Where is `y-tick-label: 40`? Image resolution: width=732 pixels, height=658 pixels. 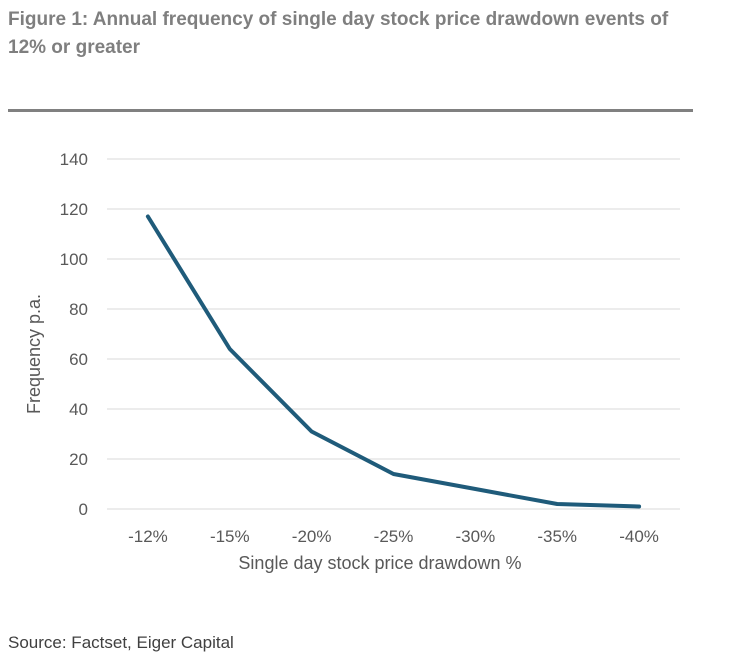
y-tick-label: 40 is located at coordinates (78, 409).